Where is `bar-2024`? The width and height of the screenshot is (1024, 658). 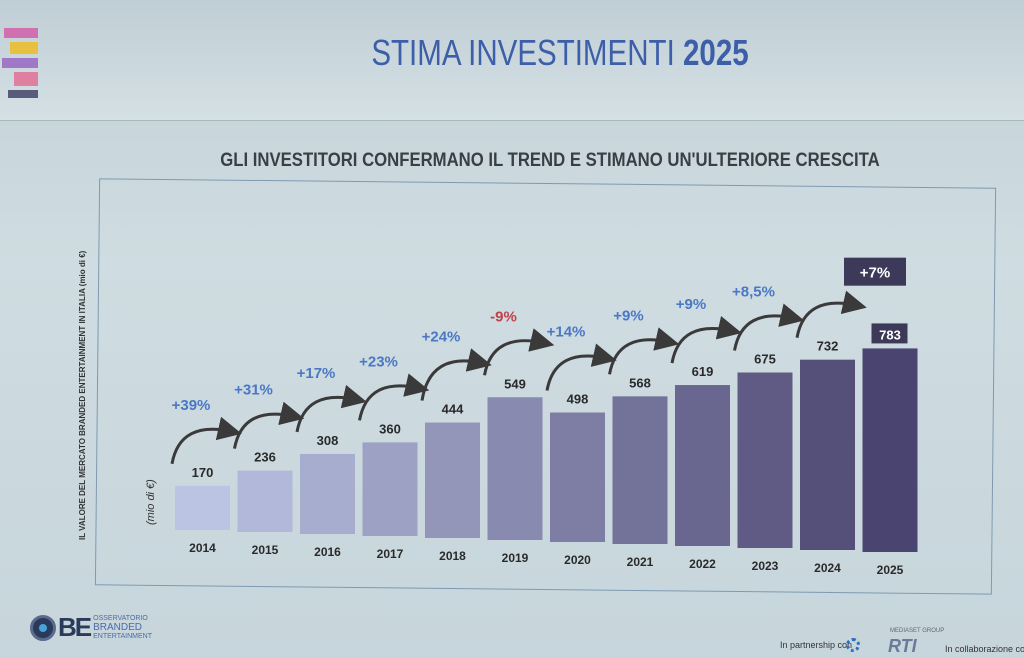 bar-2024 is located at coordinates (827, 454).